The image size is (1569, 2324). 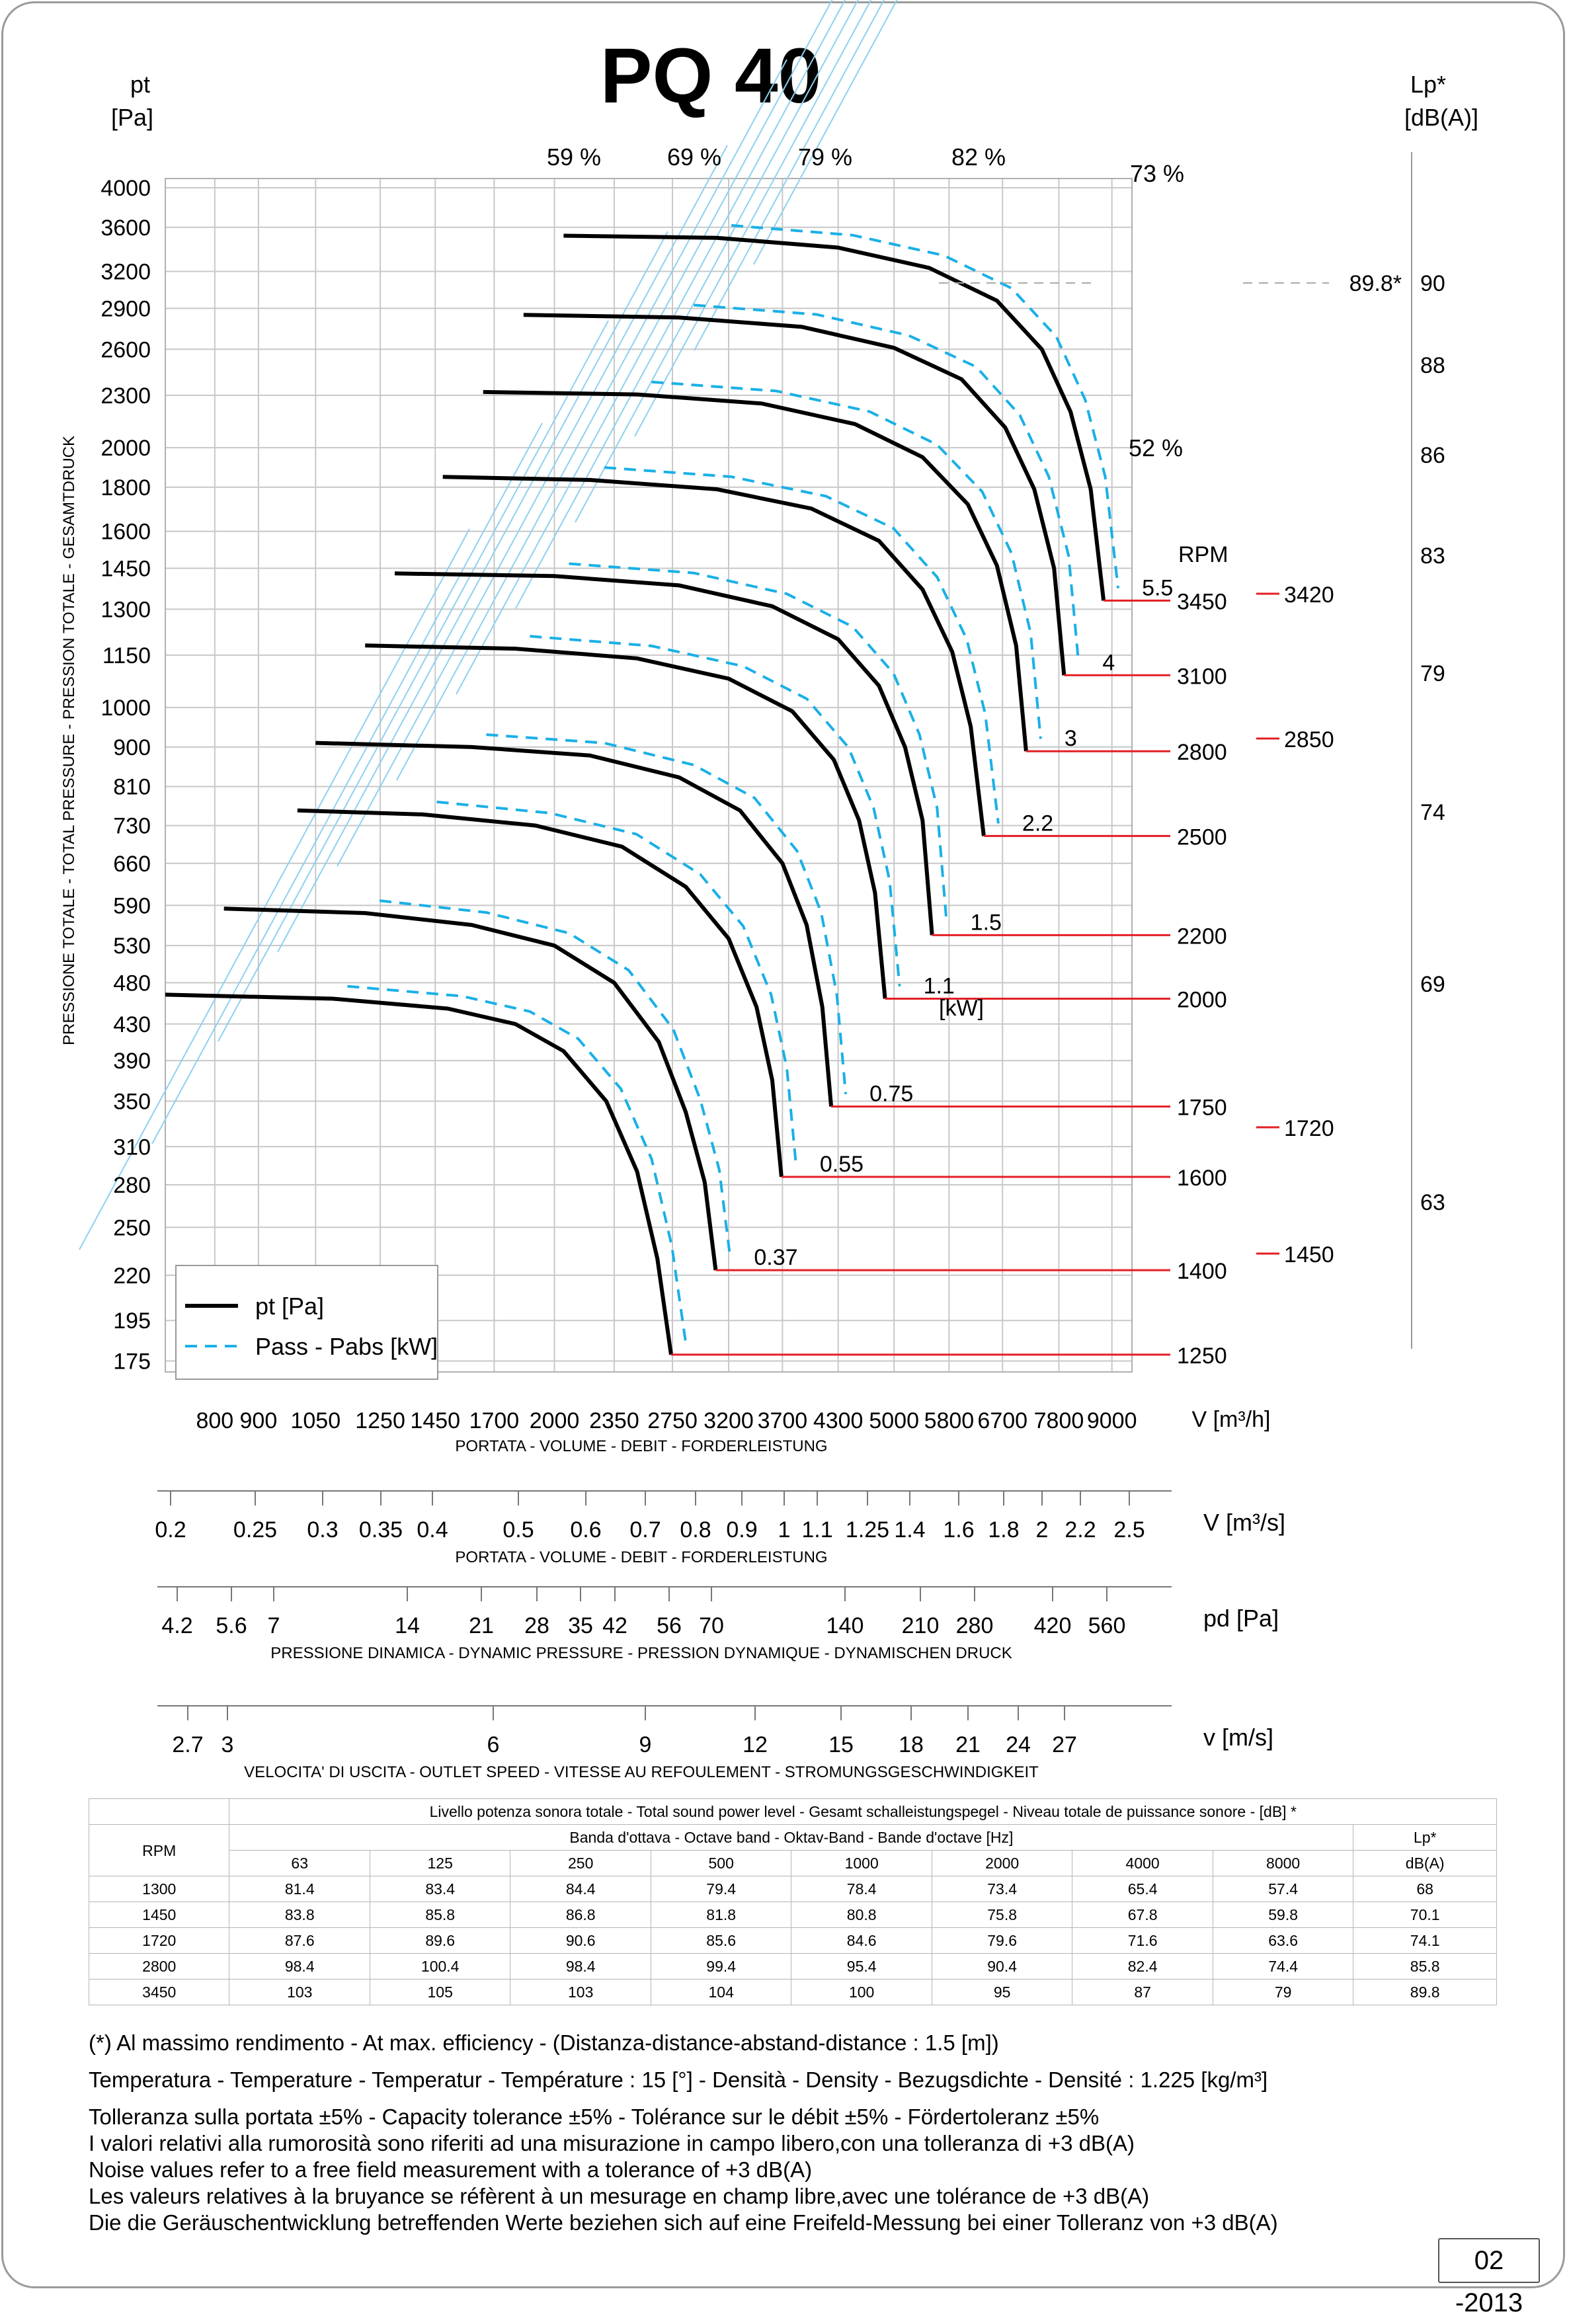 What do you see at coordinates (580, 1863) in the screenshot?
I see `band-250: 250` at bounding box center [580, 1863].